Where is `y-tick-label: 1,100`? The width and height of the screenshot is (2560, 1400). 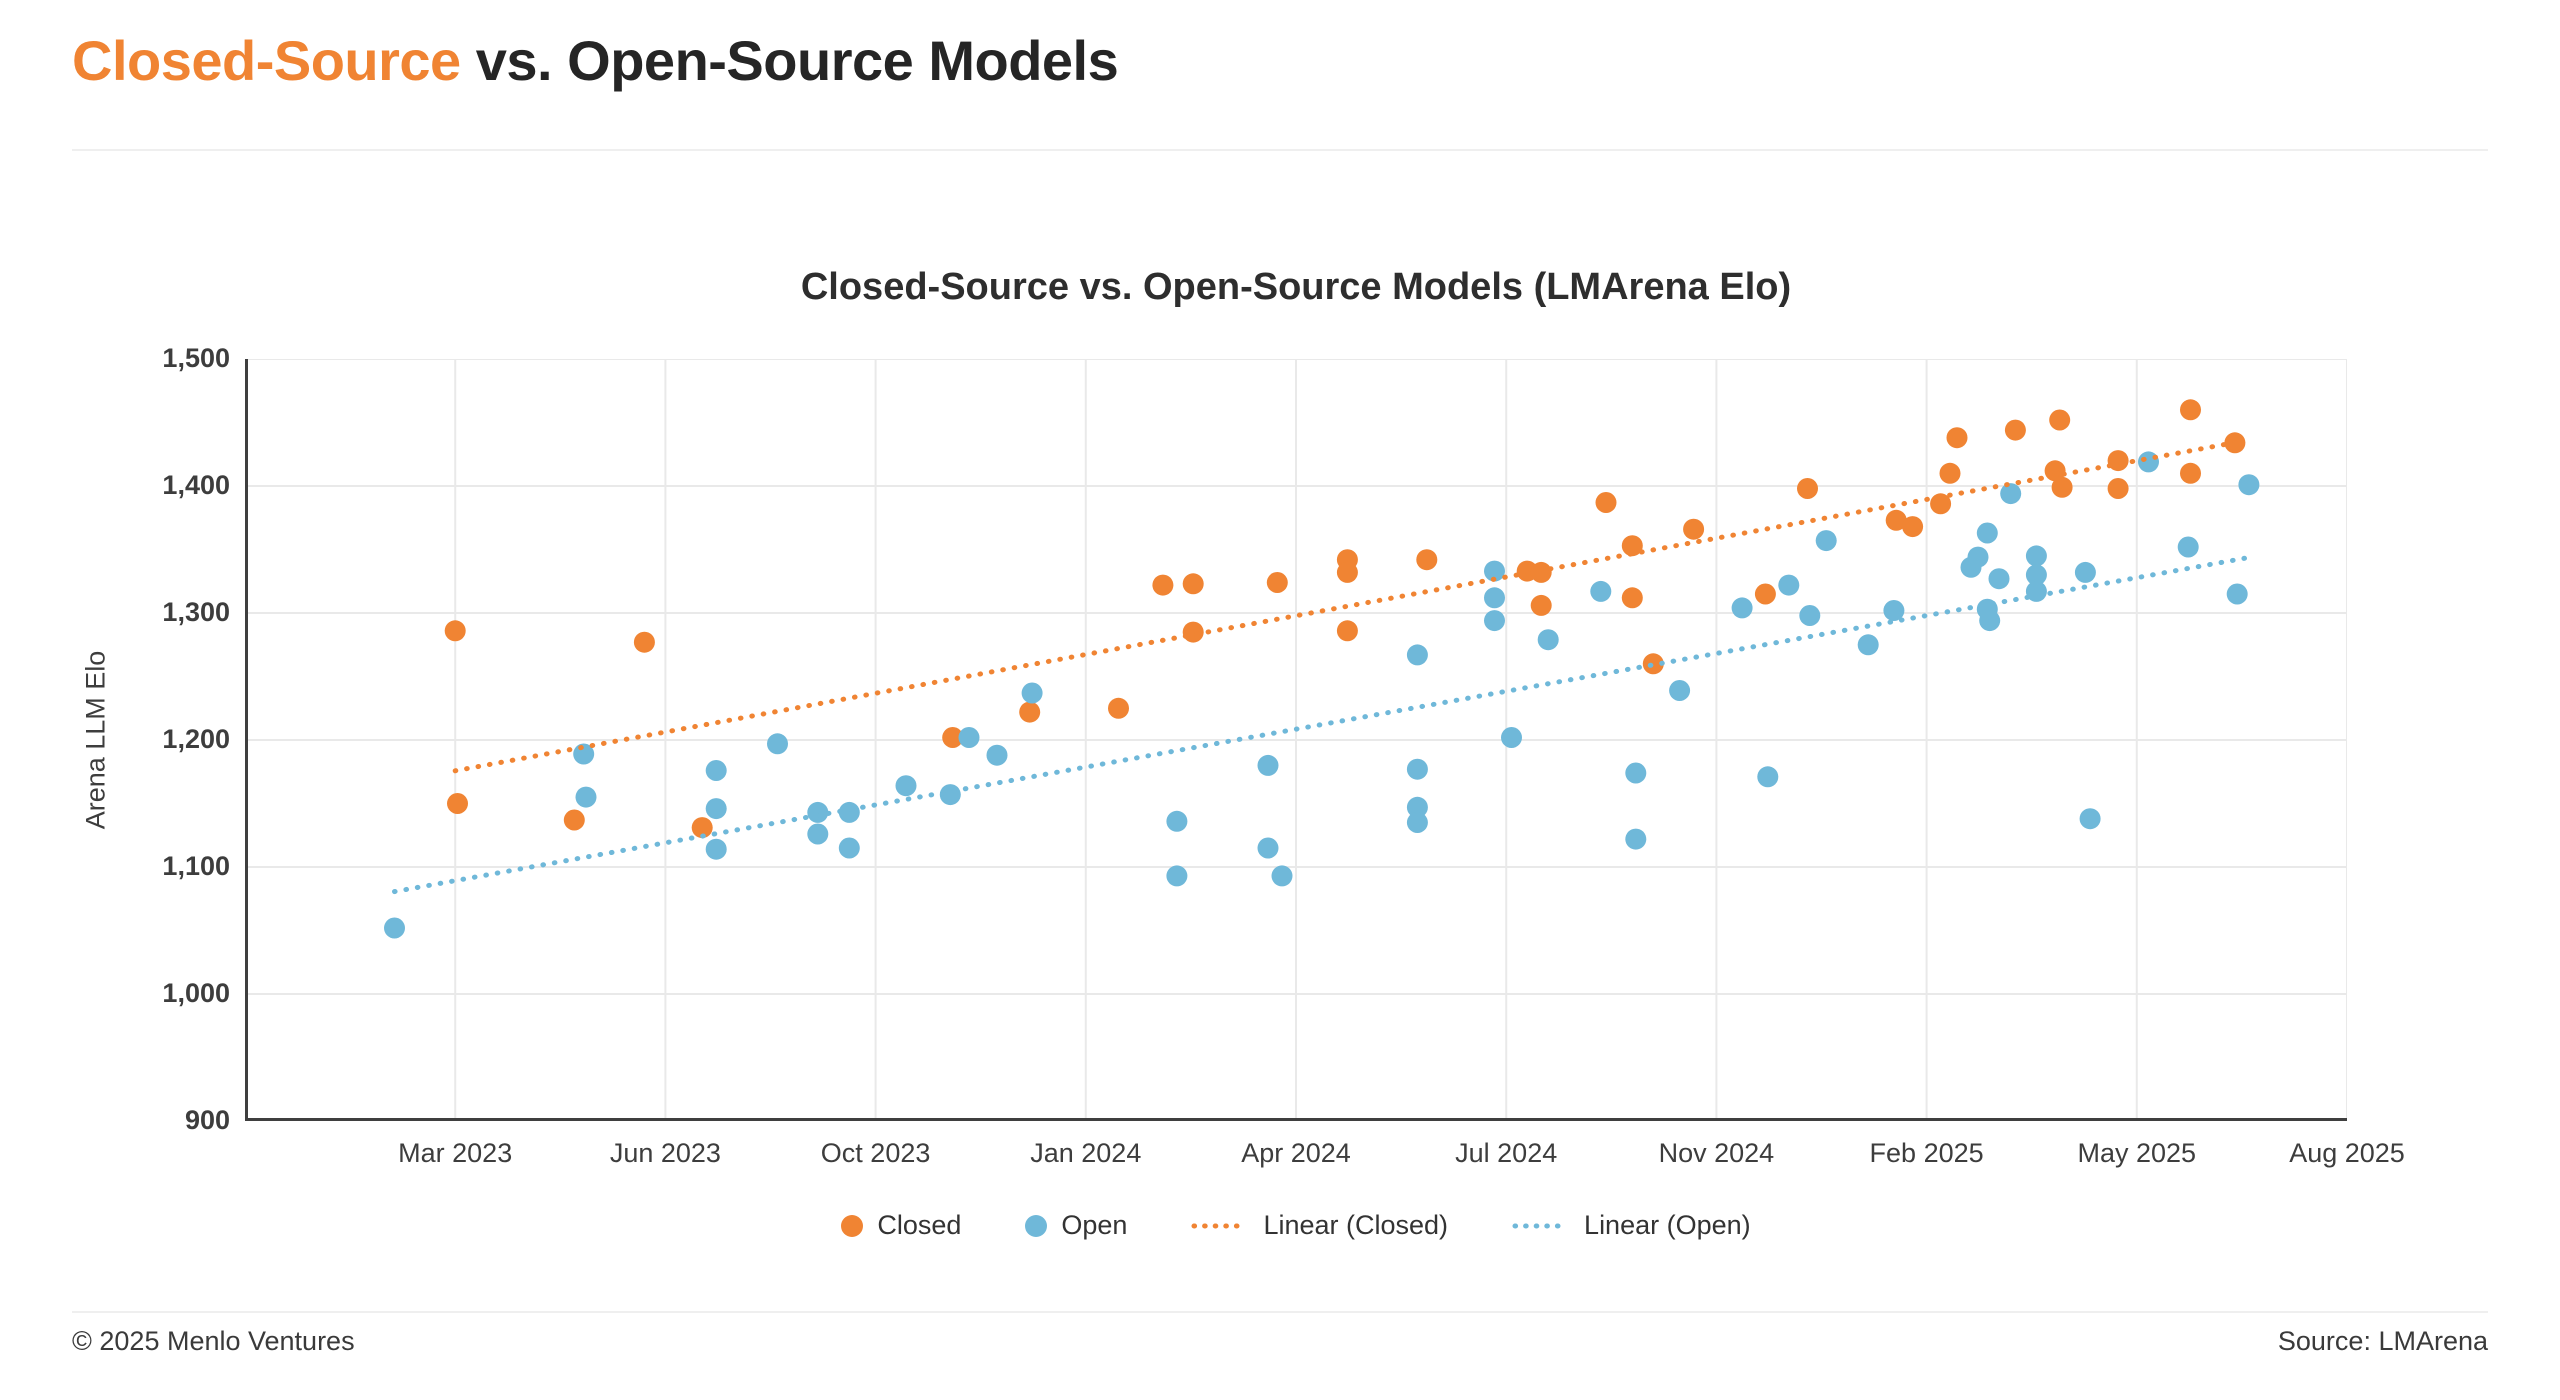 y-tick-label: 1,100 is located at coordinates (196, 866).